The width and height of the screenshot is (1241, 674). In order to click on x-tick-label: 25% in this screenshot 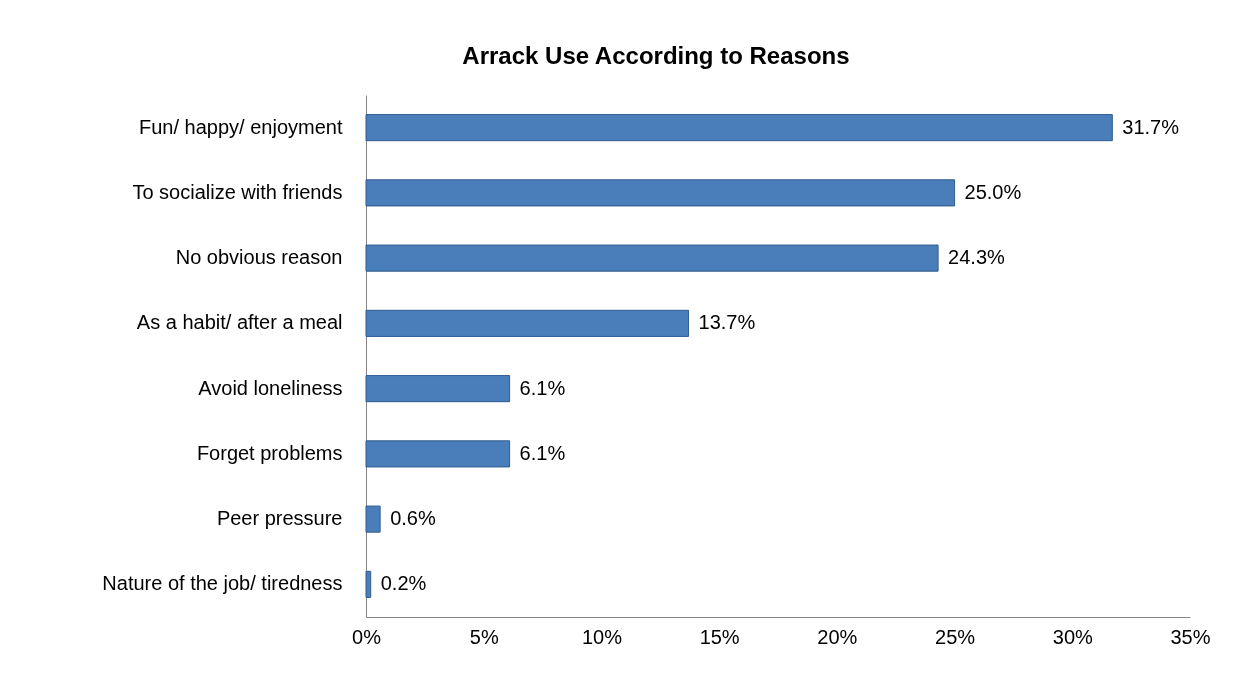, I will do `click(955, 636)`.